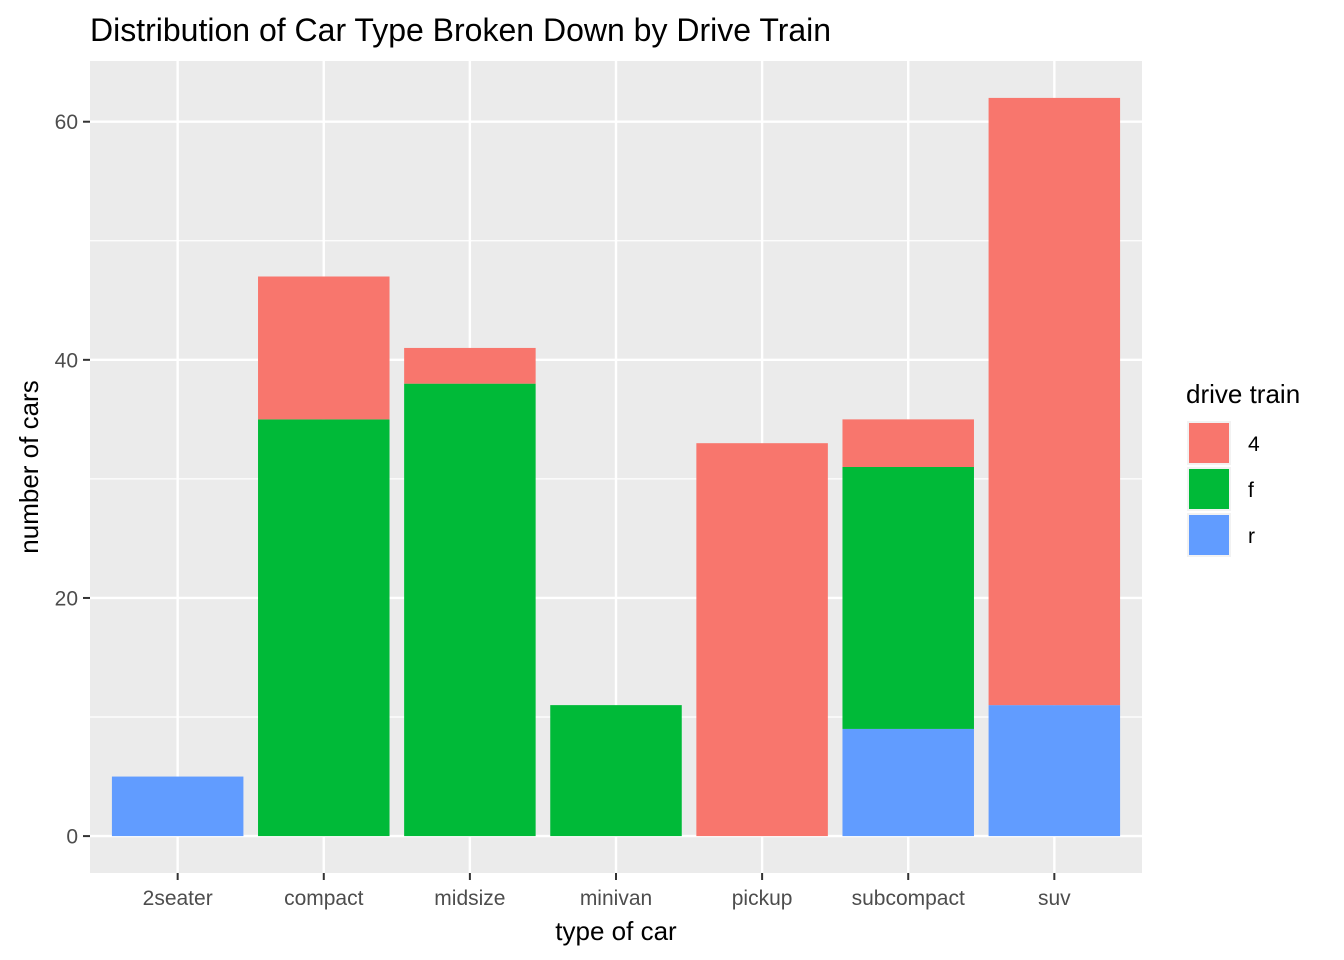  Describe the element at coordinates (1054, 898) in the screenshot. I see `x-tick-label: suv` at that location.